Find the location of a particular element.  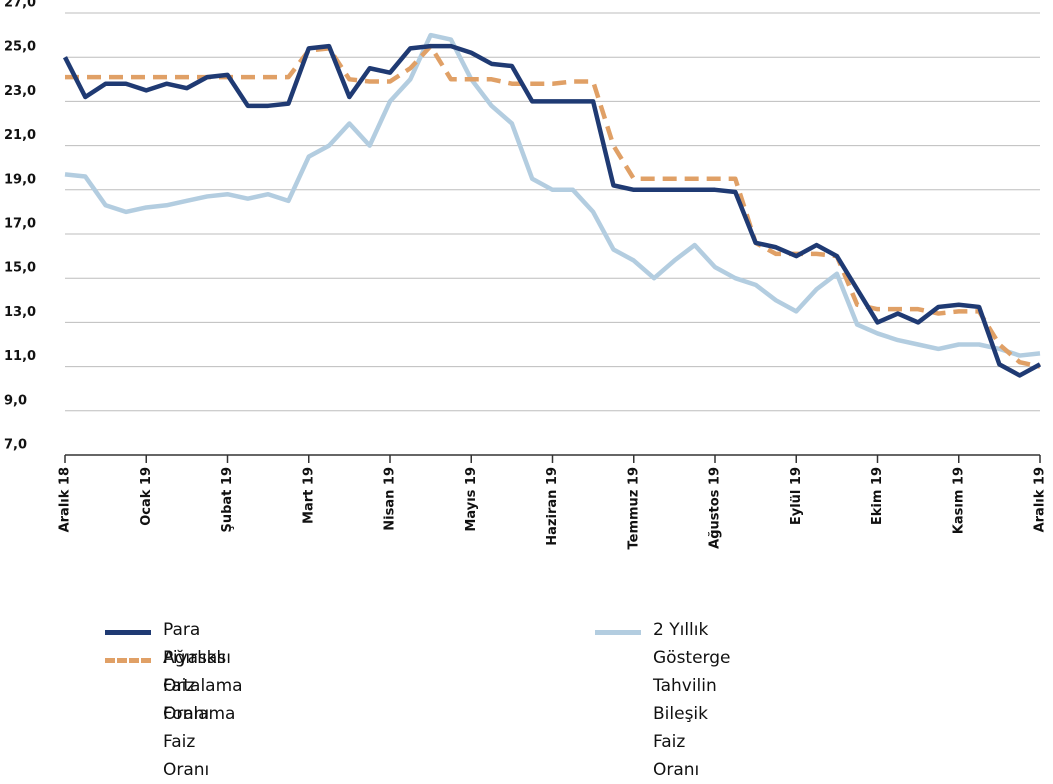

y-tick-label: 13,0 is located at coordinates (20, 312).